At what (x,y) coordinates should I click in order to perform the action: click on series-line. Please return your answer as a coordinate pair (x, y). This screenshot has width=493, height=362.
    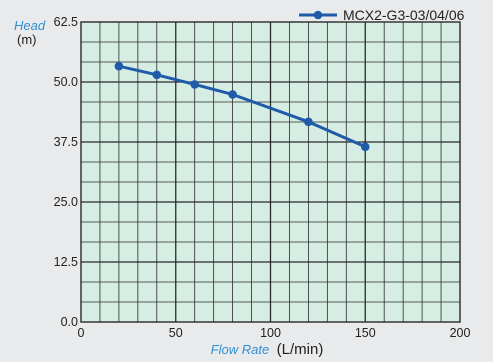
    Looking at the image, I should click on (242, 106).